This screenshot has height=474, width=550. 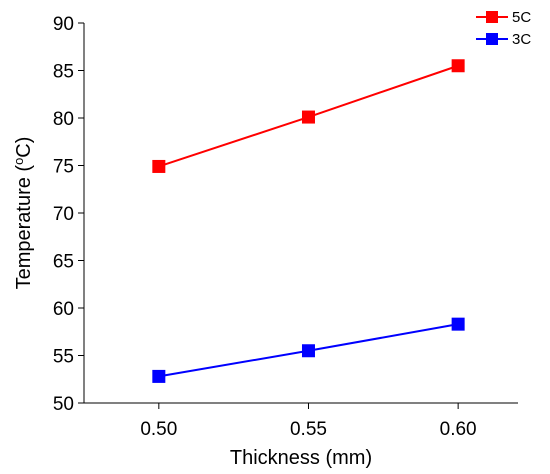 I want to click on x-axis-title: Thickness (mm), so click(x=301, y=458).